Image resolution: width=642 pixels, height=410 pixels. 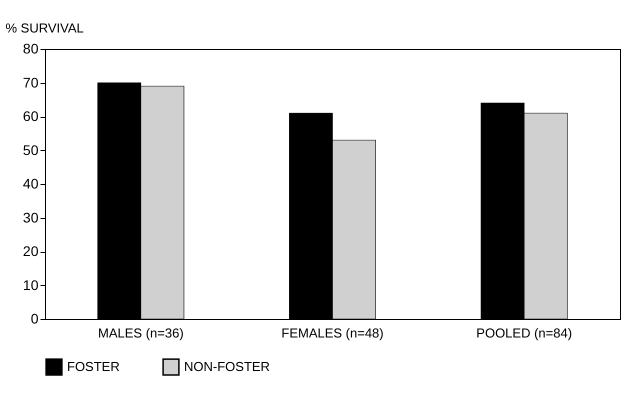 What do you see at coordinates (30, 116) in the screenshot?
I see `y-tick-label: 60` at bounding box center [30, 116].